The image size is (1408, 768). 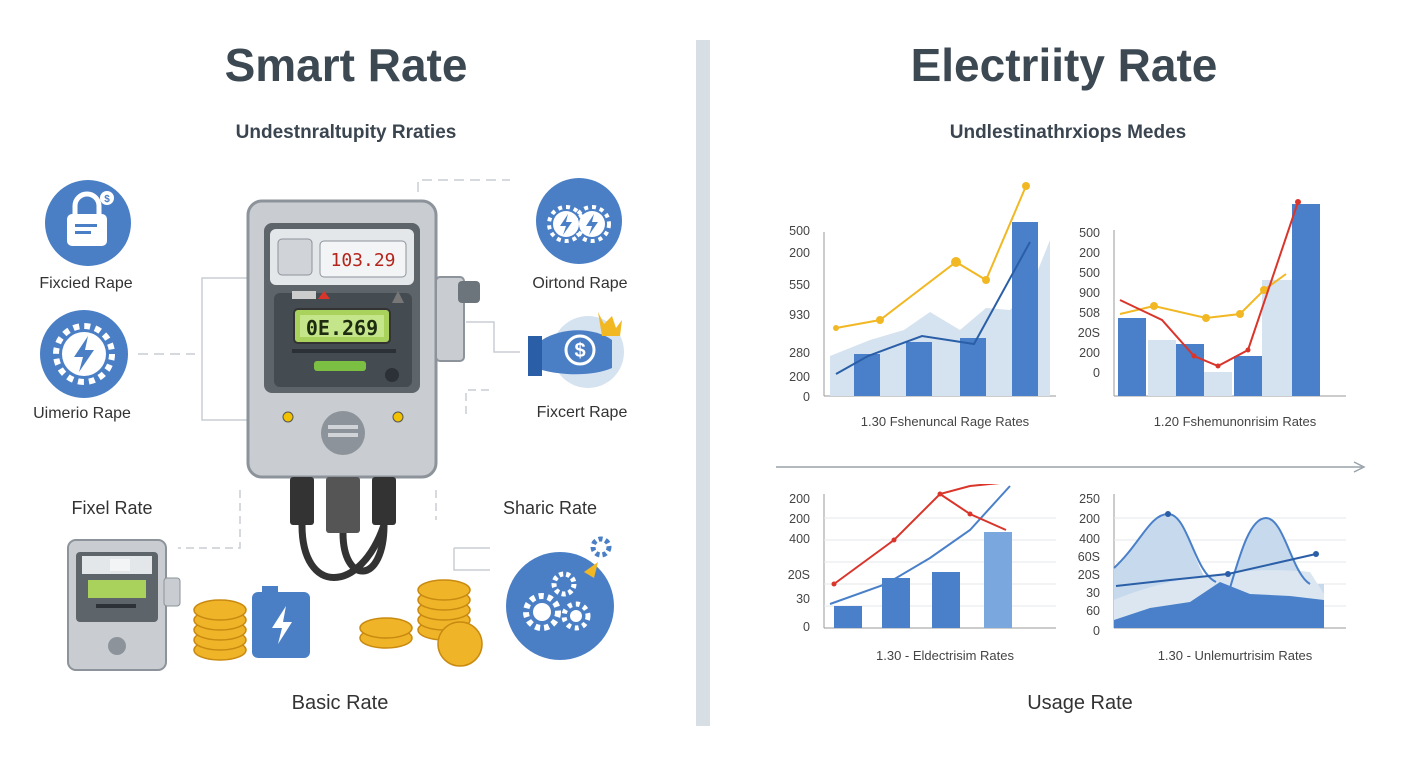 What do you see at coordinates (124, 605) in the screenshot?
I see `small-meter-icon` at bounding box center [124, 605].